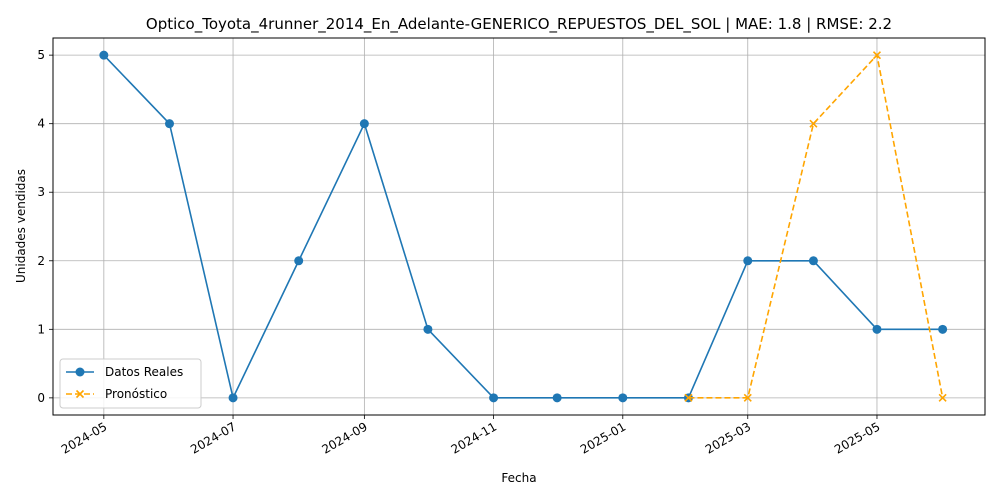  What do you see at coordinates (728, 437) in the screenshot?
I see `x-tick-label: 2025-03` at bounding box center [728, 437].